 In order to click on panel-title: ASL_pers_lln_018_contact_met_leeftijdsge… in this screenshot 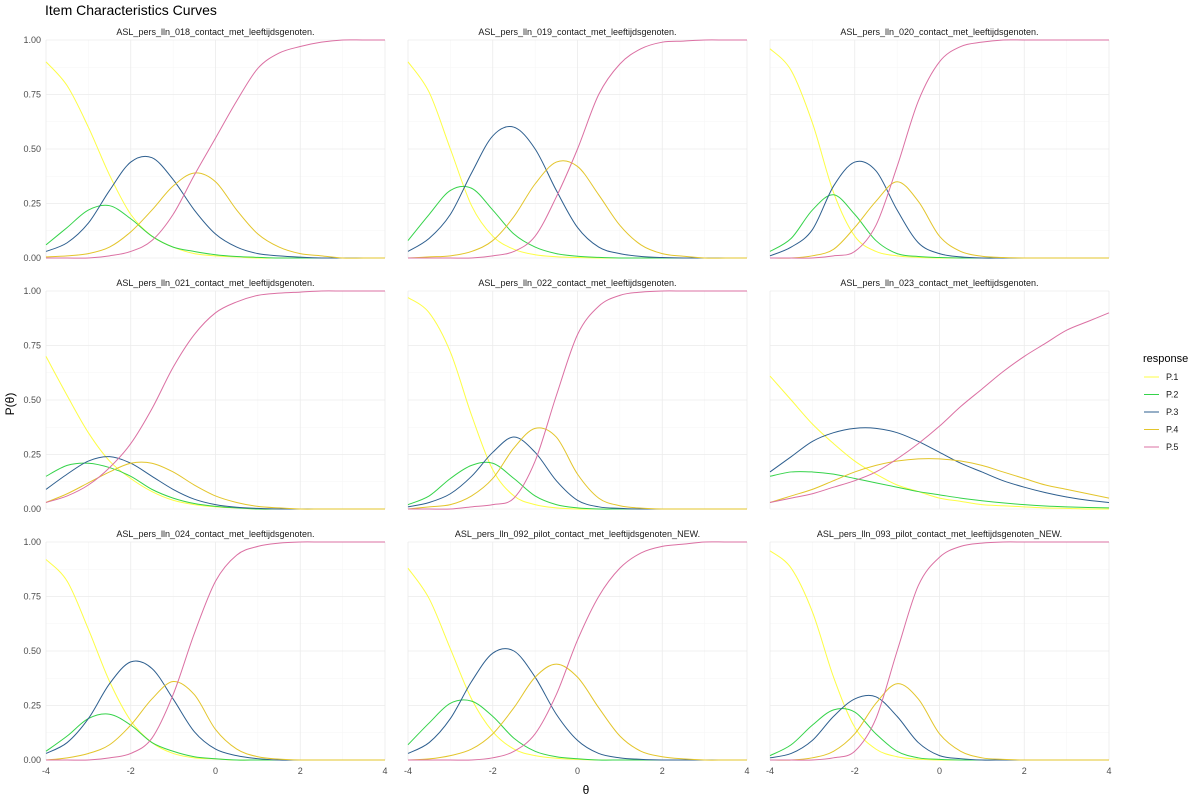, I will do `click(215, 32)`.